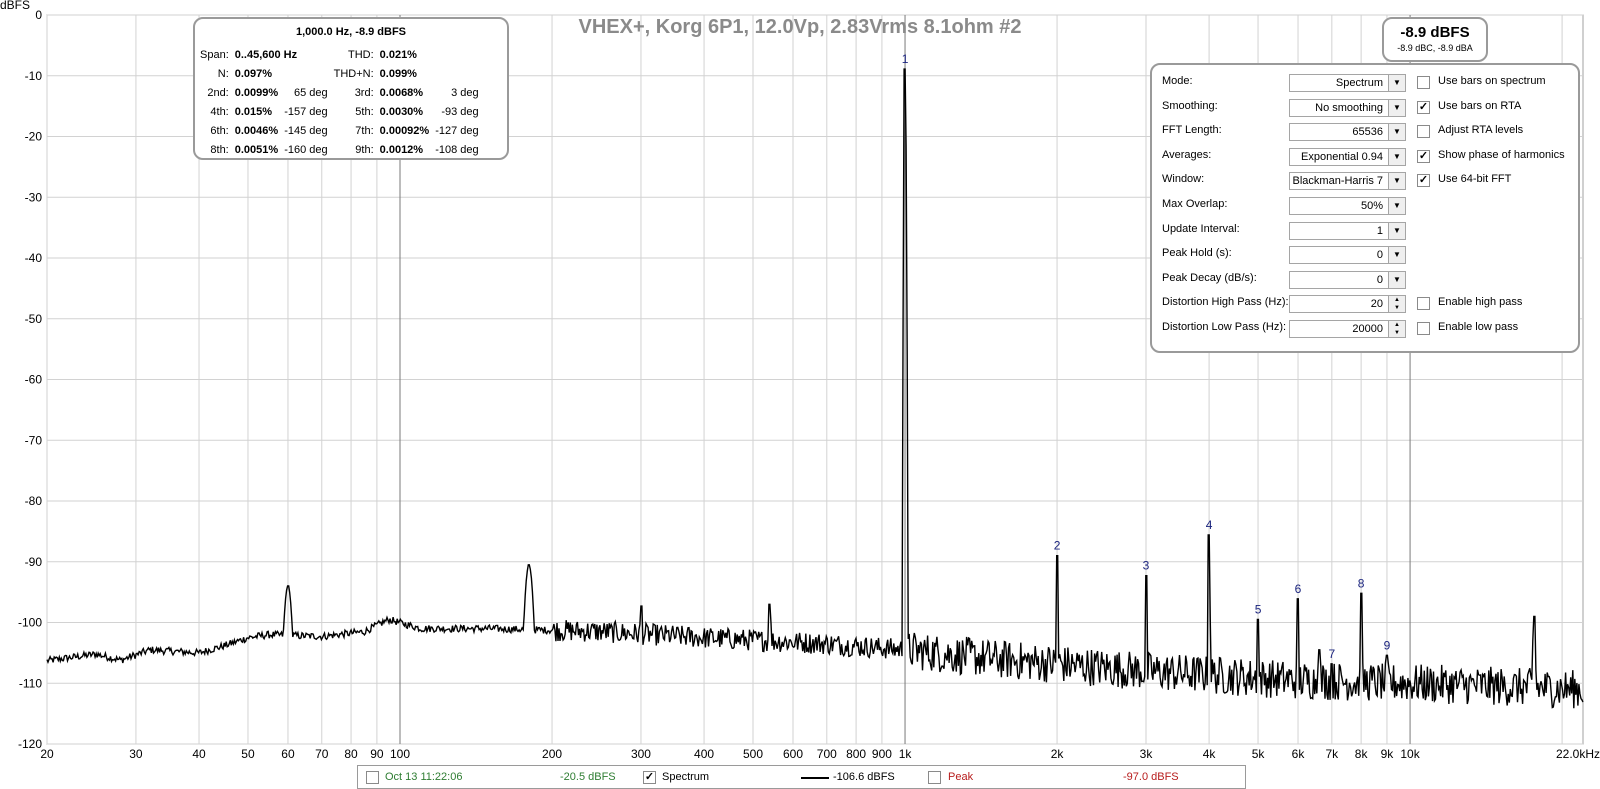 This screenshot has height=789, width=1600. I want to click on x-tick-label: 30, so click(136, 754).